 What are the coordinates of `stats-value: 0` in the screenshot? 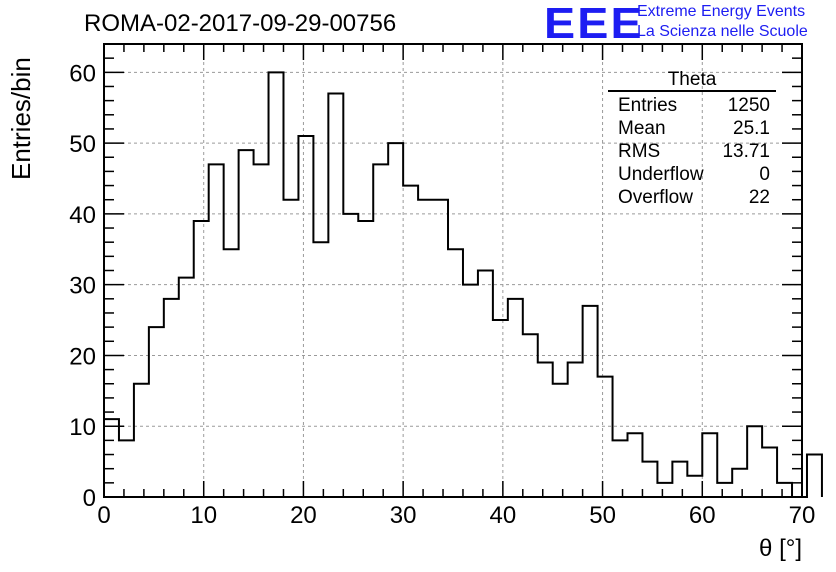 It's located at (764, 174).